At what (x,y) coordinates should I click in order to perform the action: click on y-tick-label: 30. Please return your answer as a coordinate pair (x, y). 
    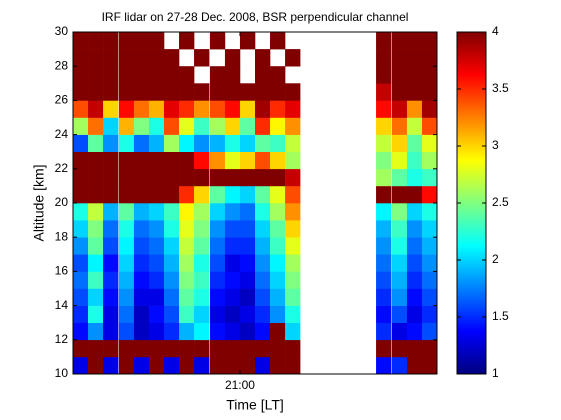
    Looking at the image, I should click on (62, 31).